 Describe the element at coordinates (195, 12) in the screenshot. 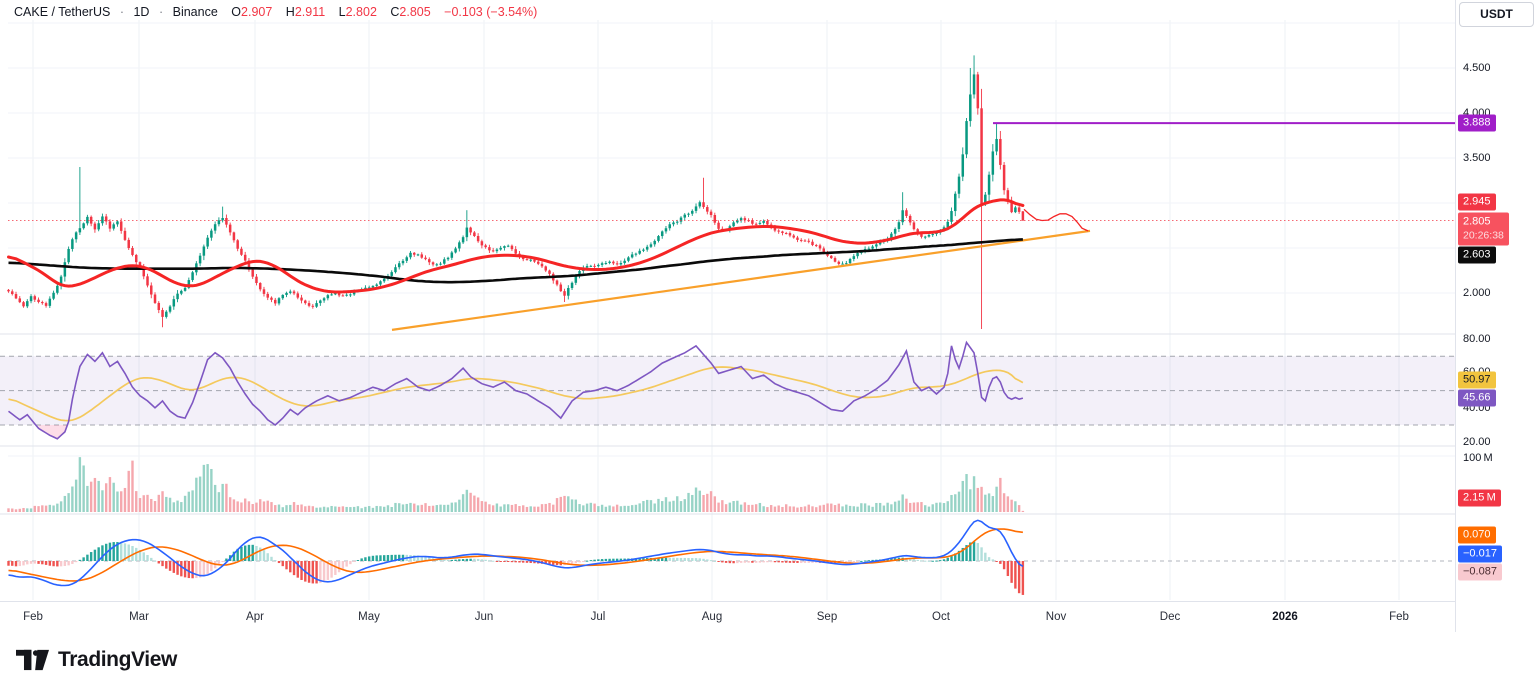

I see `exchange-label: Binance` at that location.